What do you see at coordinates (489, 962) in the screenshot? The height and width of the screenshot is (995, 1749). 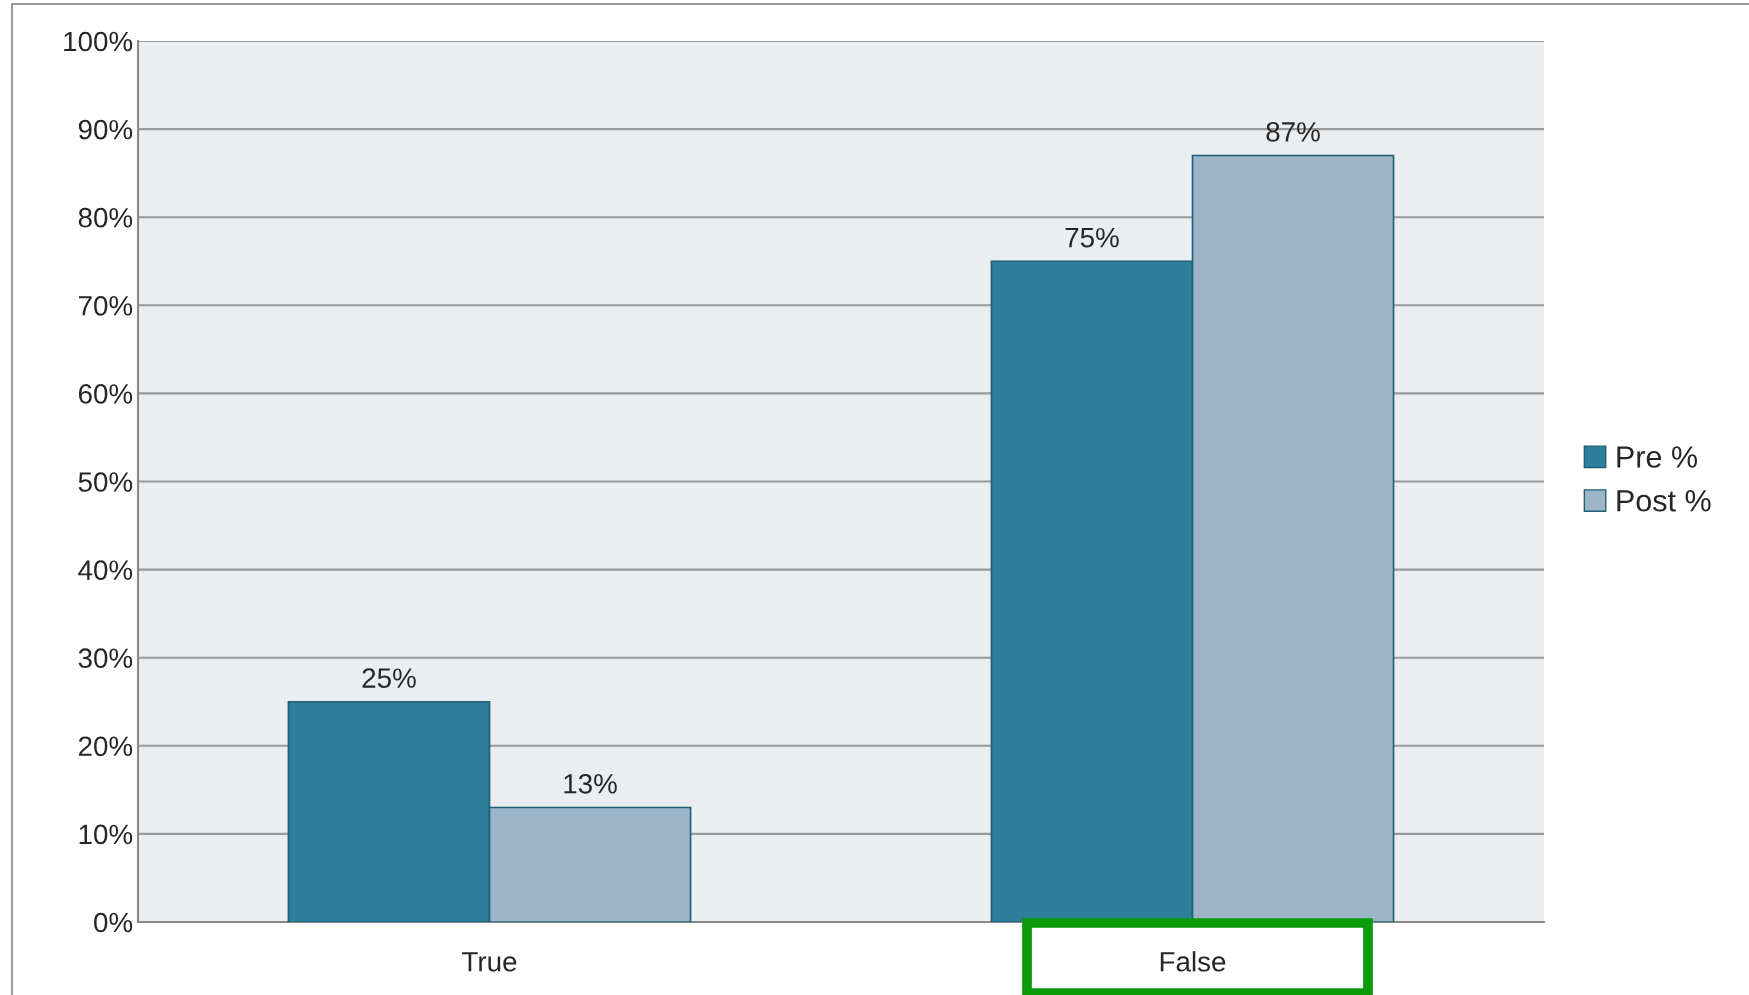 I see `x-tick-label: True` at bounding box center [489, 962].